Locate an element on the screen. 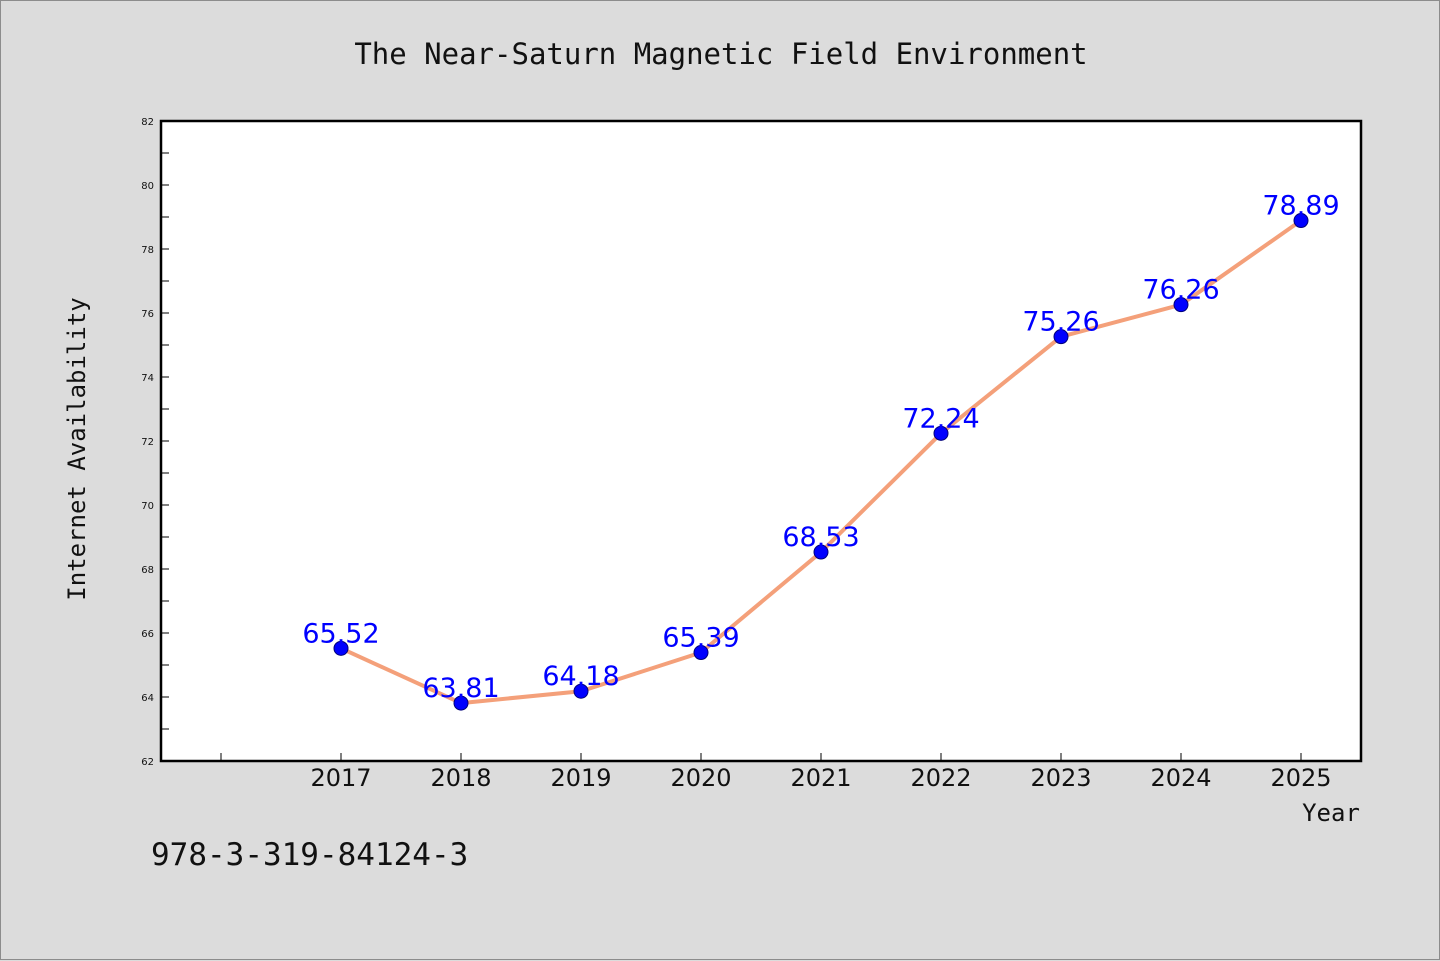 The height and width of the screenshot is (961, 1440). x-tick-label: 2022 is located at coordinates (940, 778).